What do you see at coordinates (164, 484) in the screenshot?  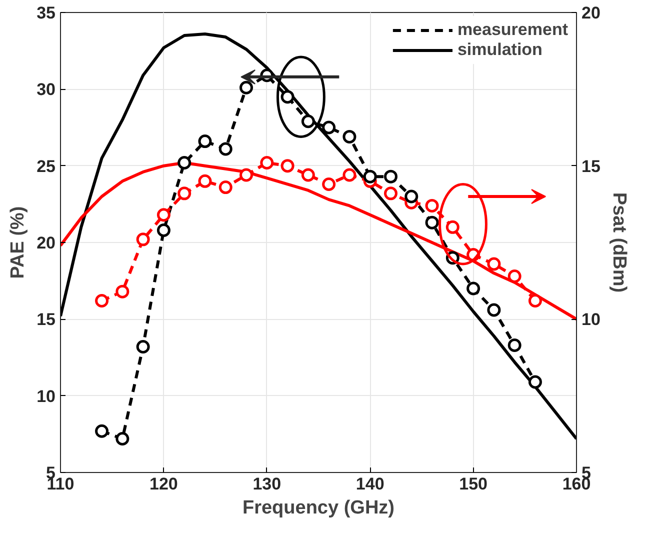 I see `x-tick-label: 120` at bounding box center [164, 484].